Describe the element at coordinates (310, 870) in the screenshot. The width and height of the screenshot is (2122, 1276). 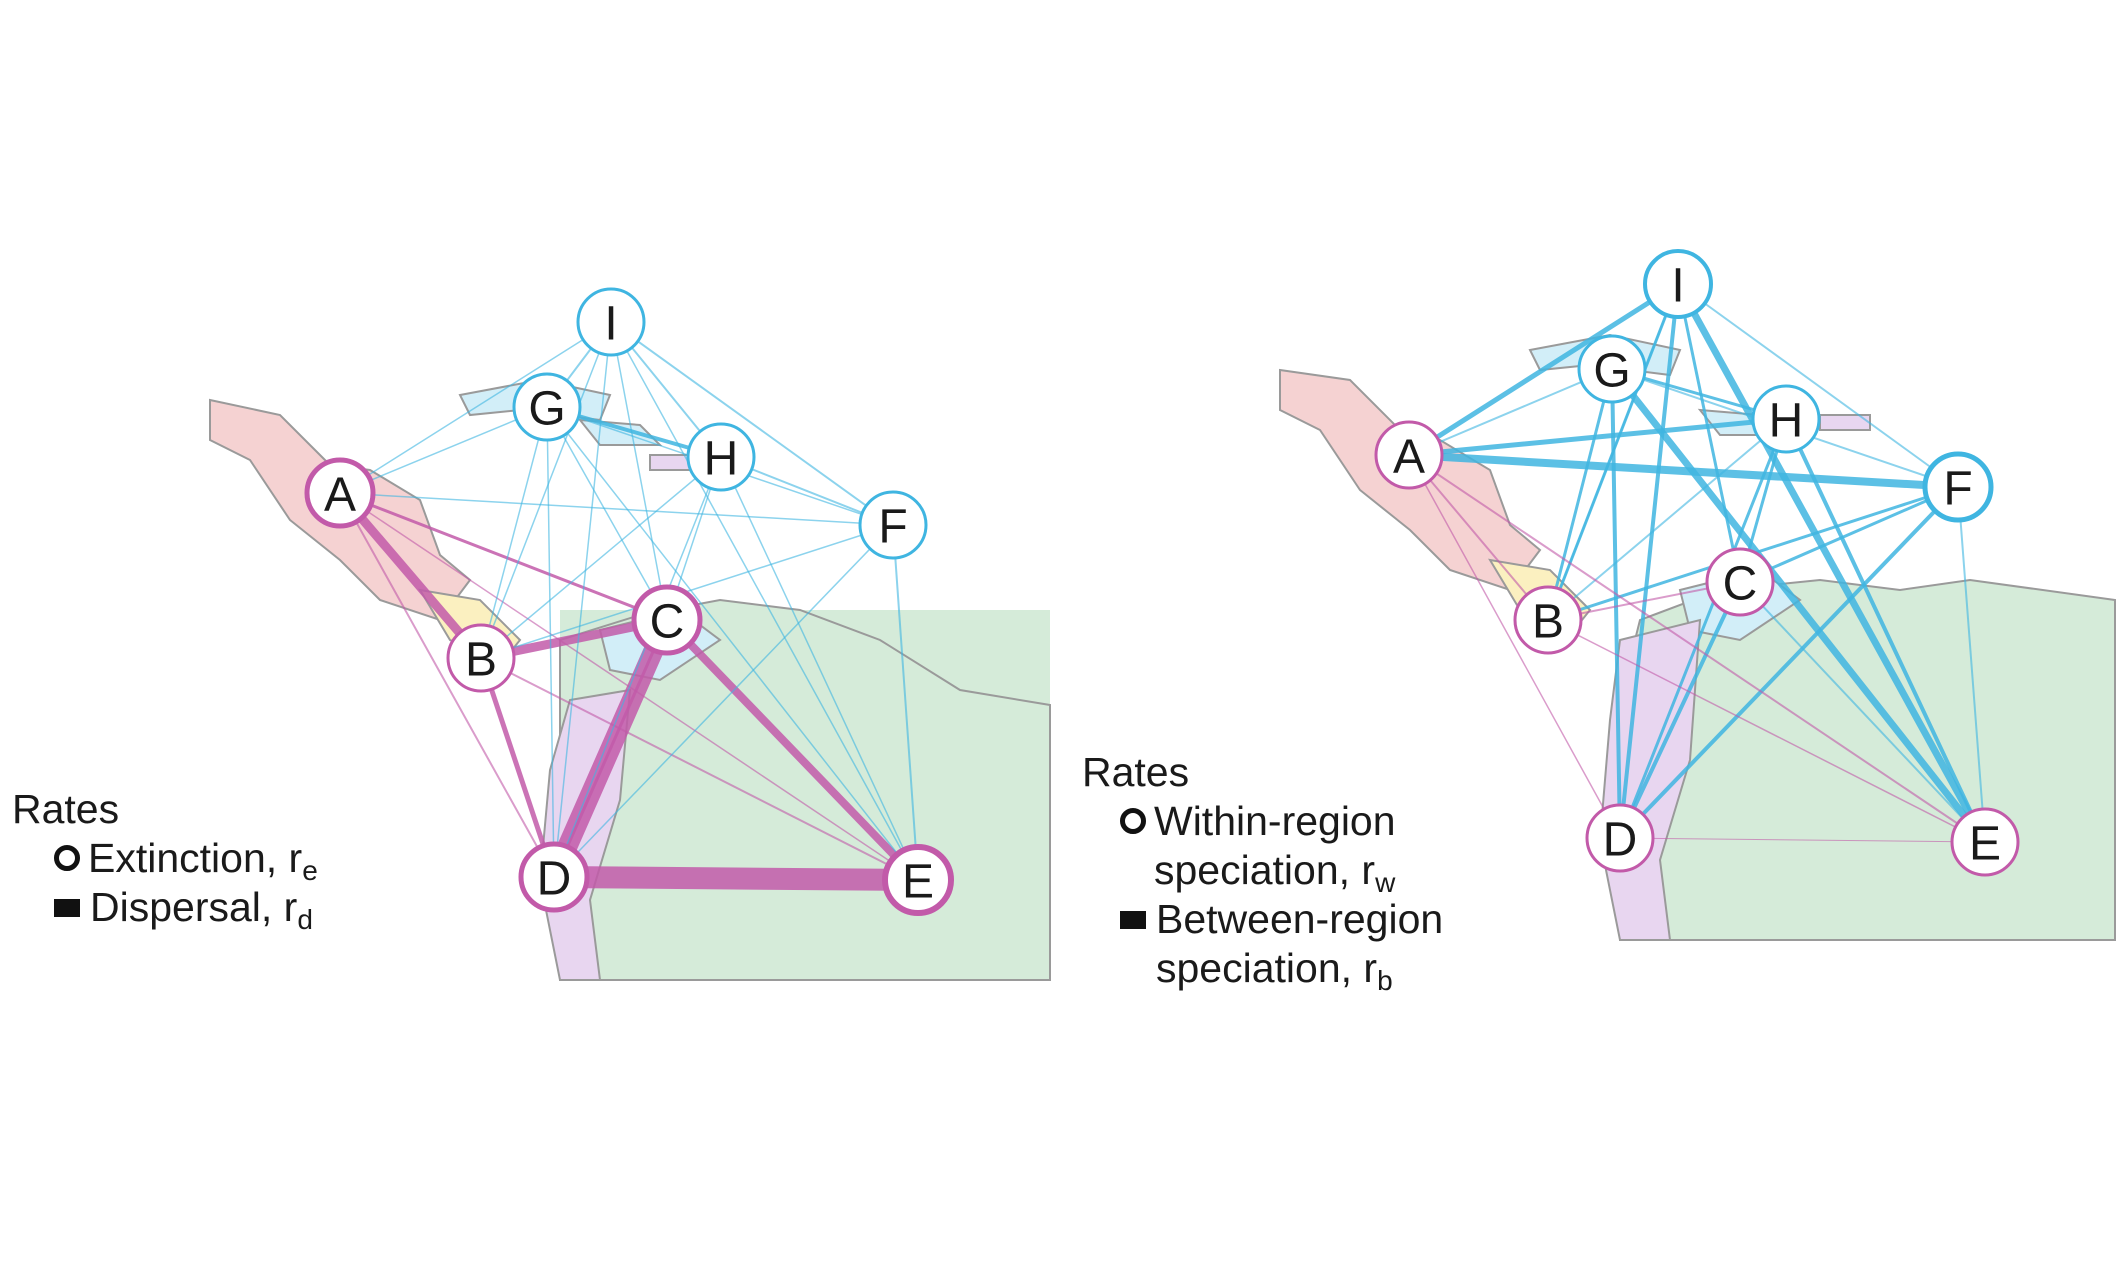
I see `legend-item-subscript: e` at that location.